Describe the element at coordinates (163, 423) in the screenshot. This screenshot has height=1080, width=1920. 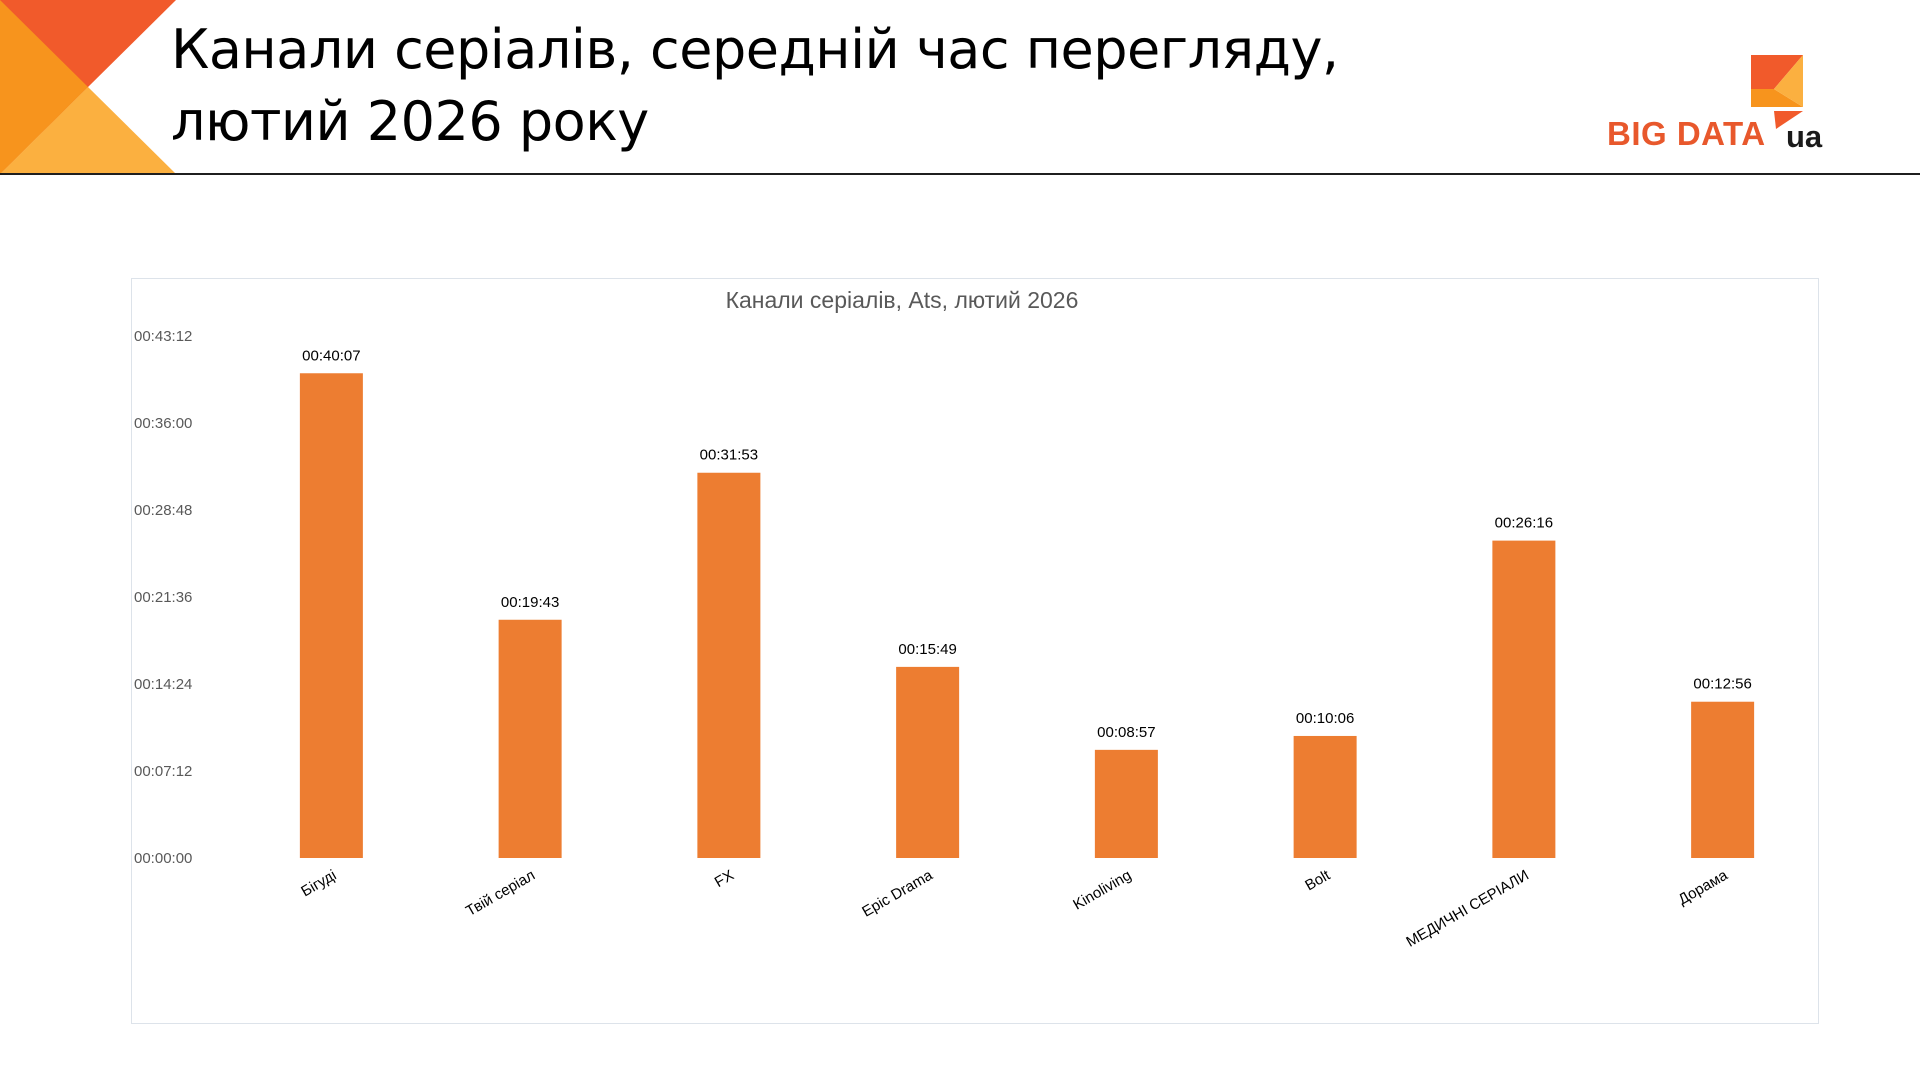
I see `y-axis-tick-label: 00:36:00` at that location.